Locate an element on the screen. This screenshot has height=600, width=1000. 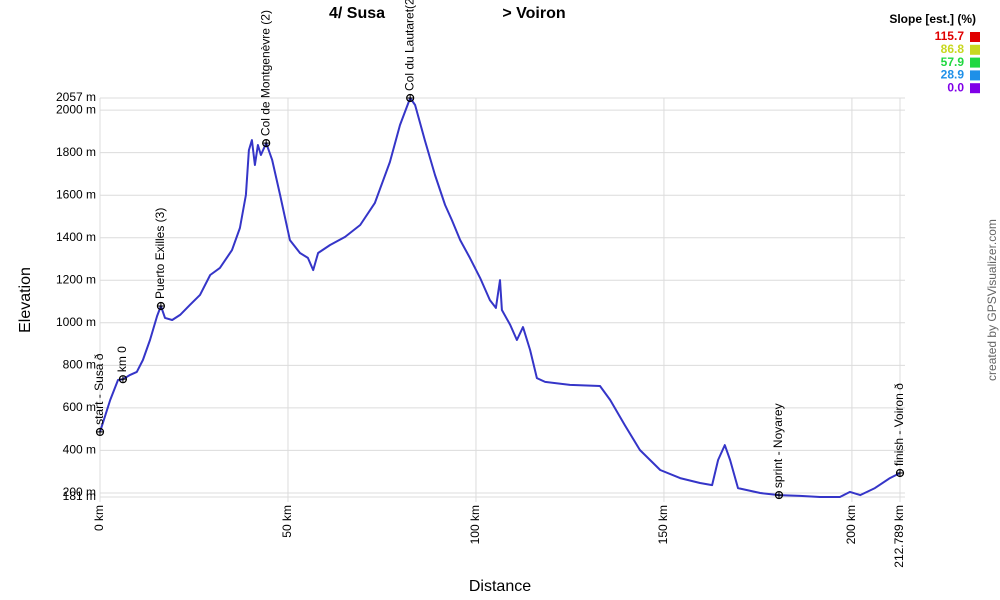
waypoint-label: Col du Lautaret(2 is located at coordinates (409, 45).